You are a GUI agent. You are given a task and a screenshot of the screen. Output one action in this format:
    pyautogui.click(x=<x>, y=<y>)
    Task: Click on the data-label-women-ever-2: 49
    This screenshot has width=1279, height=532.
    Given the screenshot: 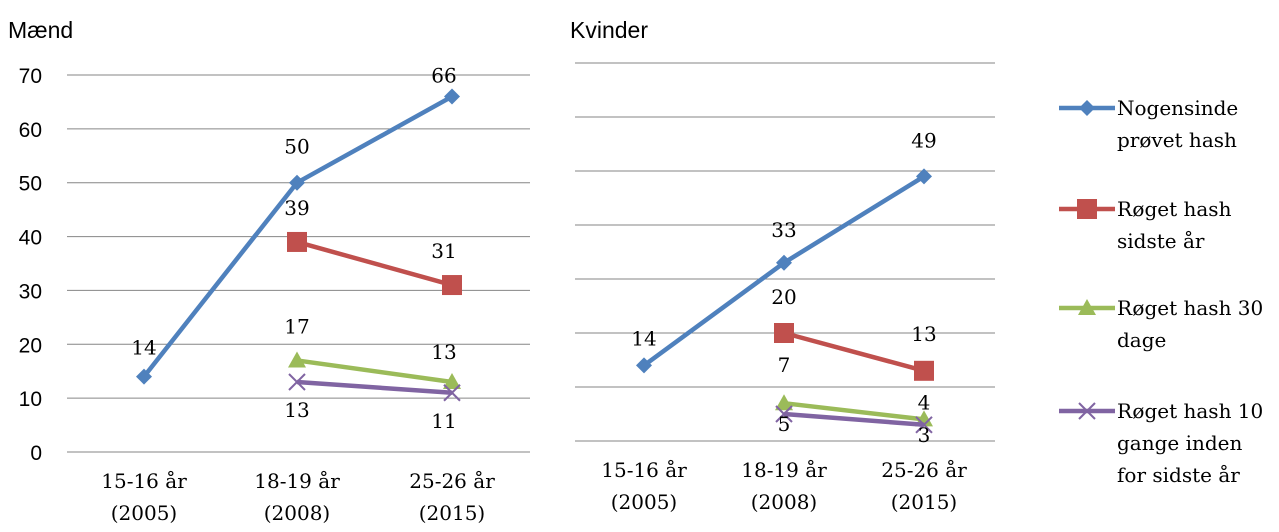 What is the action you would take?
    pyautogui.click(x=923, y=140)
    